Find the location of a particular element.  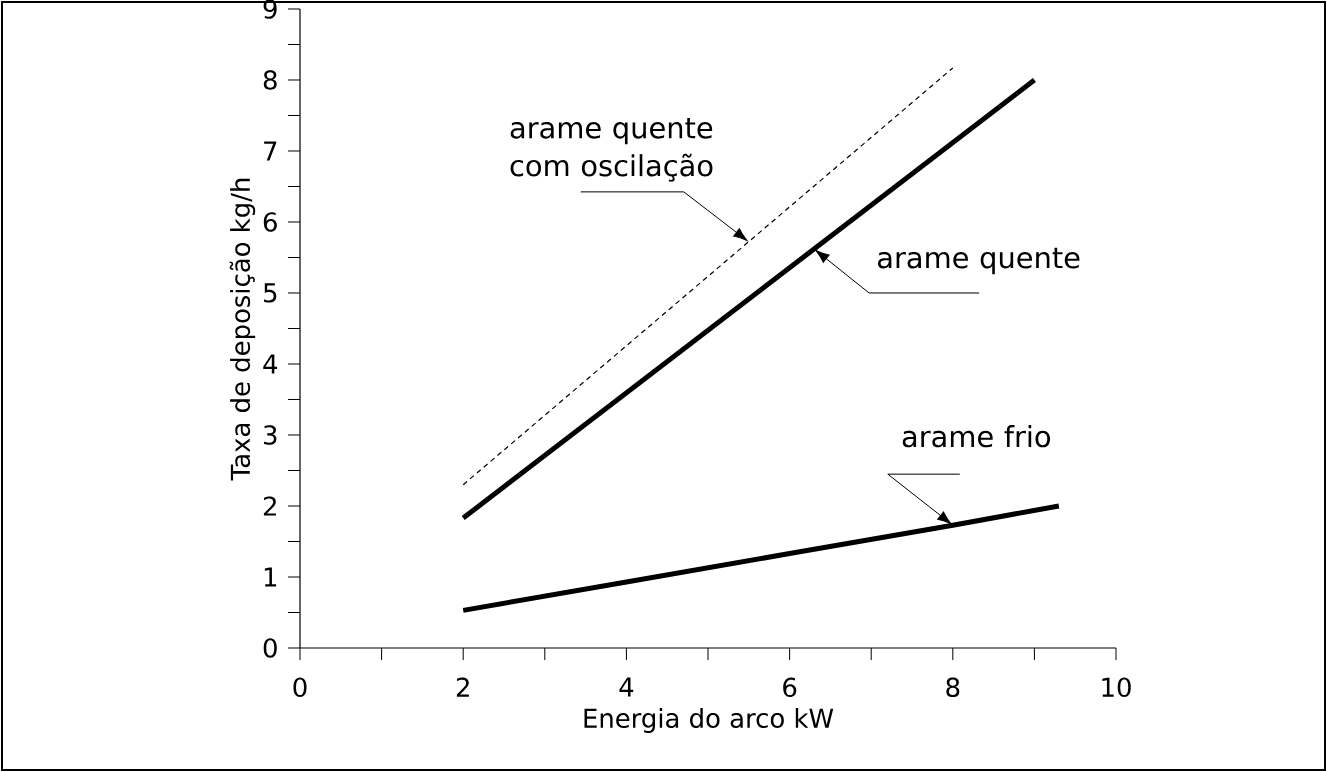

y-axis-title: Taxa de deposição kg/h is located at coordinates (242, 329).